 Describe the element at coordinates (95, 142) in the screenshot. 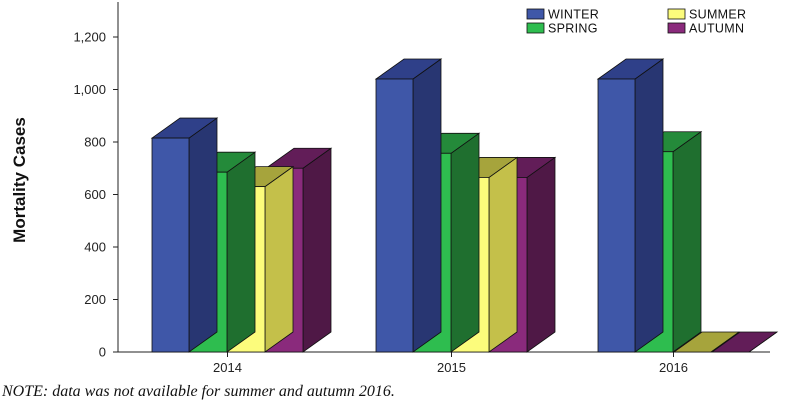

I see `y-tick-label: 800` at that location.